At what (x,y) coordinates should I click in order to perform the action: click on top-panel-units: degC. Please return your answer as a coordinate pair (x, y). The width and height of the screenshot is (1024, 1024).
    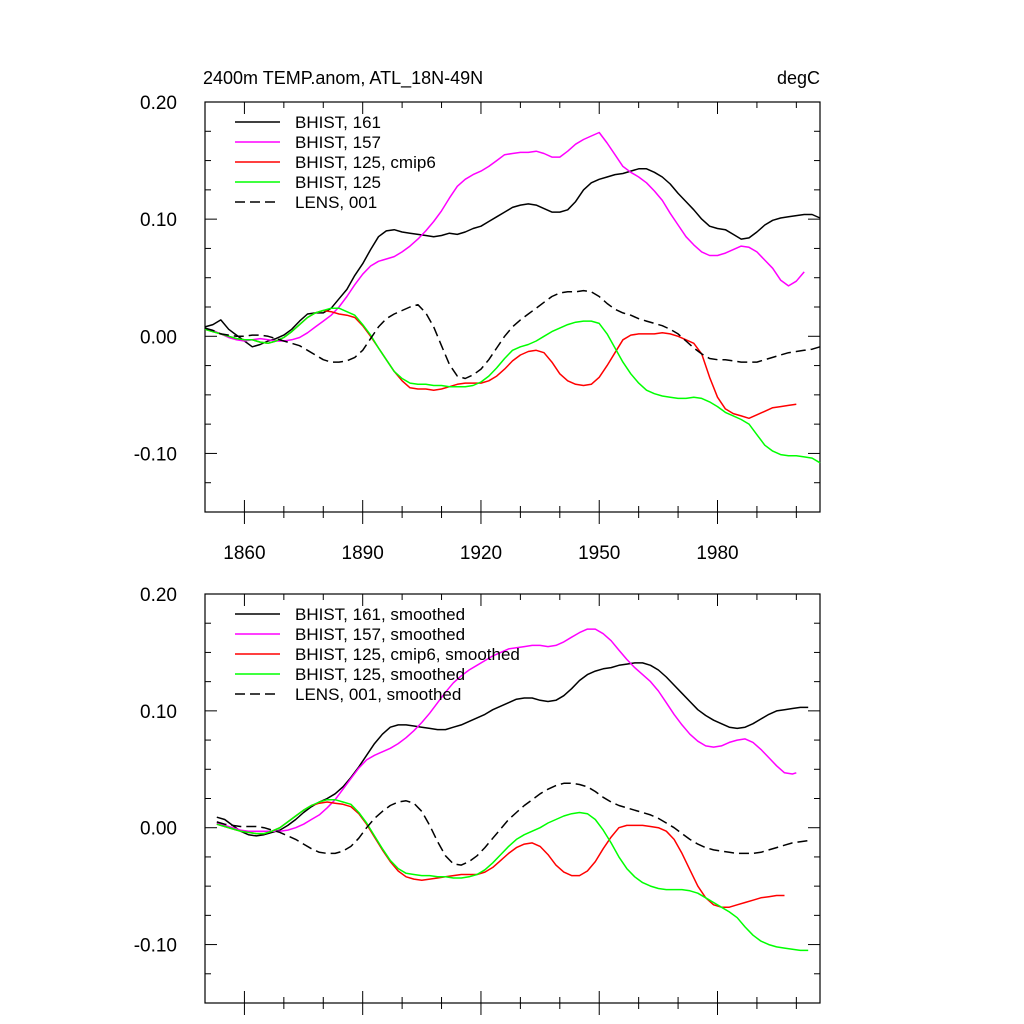
    Looking at the image, I should click on (798, 78).